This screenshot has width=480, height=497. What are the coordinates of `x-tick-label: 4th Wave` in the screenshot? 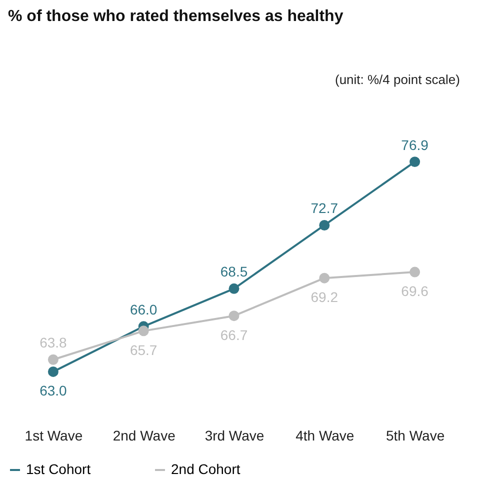 It's located at (325, 436).